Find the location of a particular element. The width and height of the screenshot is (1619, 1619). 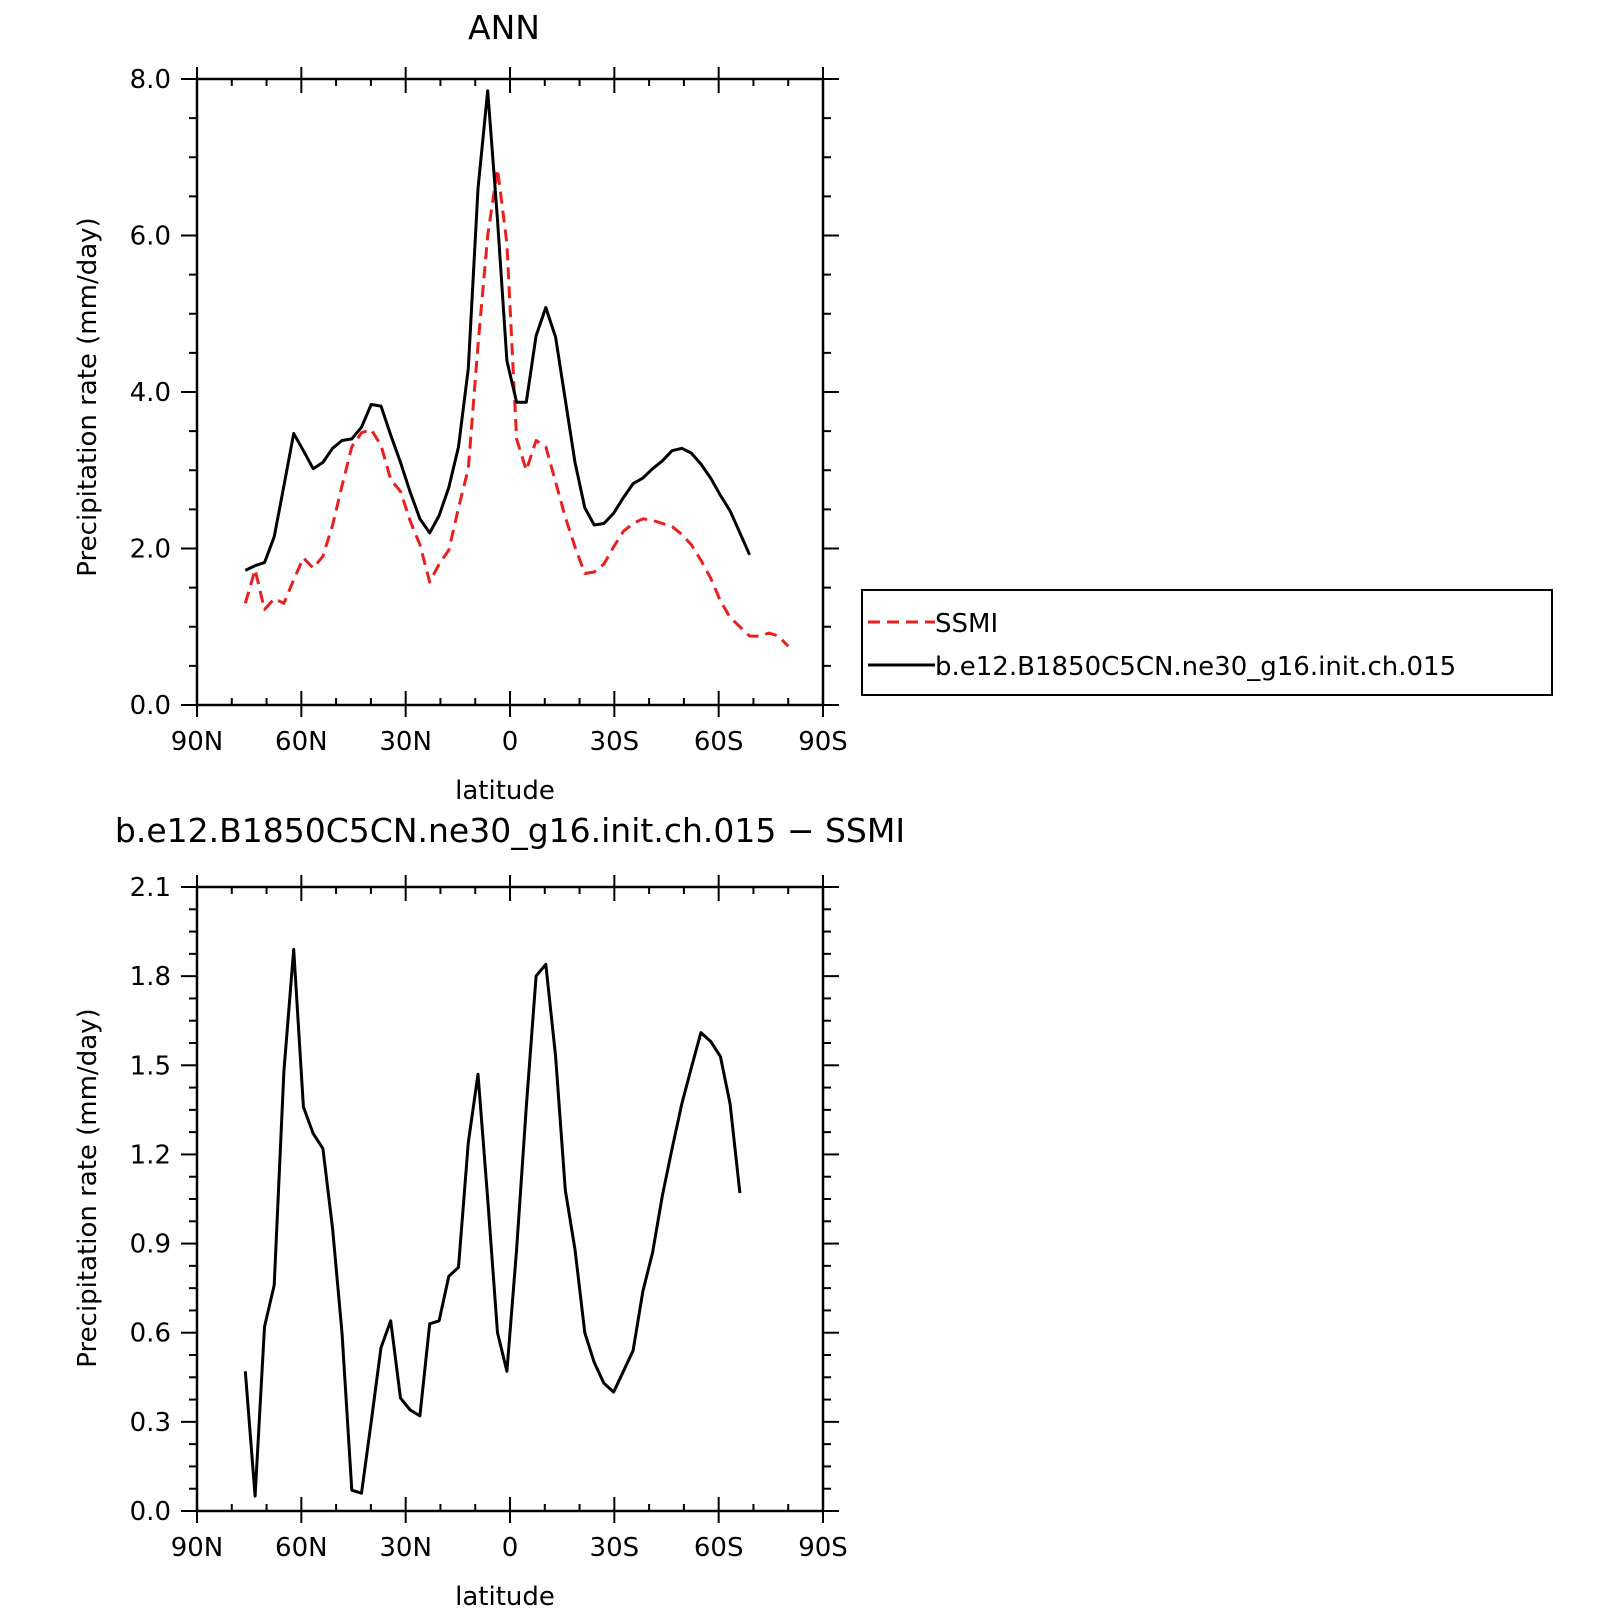

y-tick-label: 8.0 is located at coordinates (150, 80).